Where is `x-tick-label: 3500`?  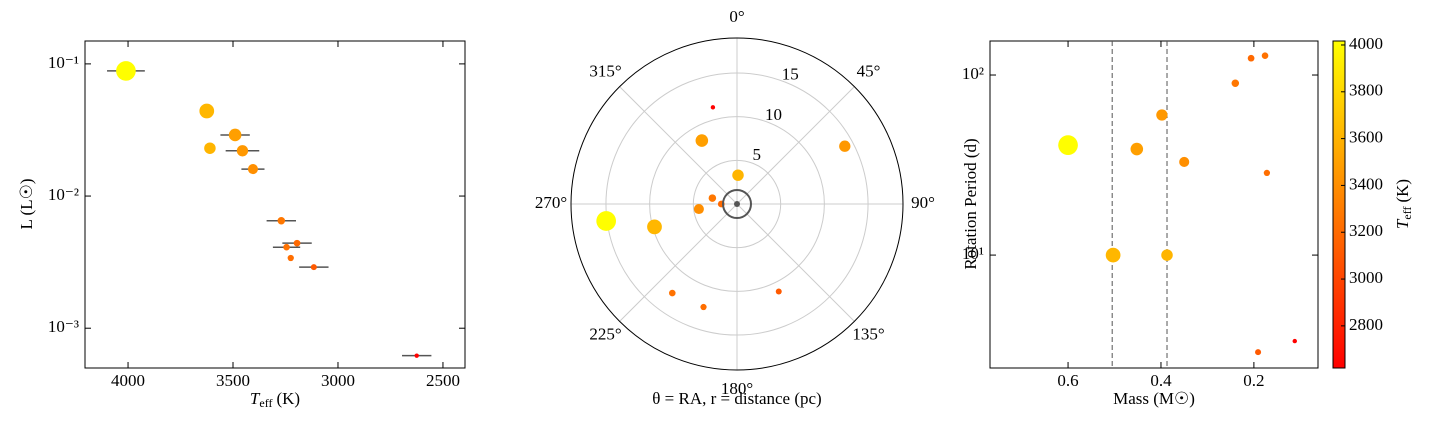
x-tick-label: 3500 is located at coordinates (233, 380).